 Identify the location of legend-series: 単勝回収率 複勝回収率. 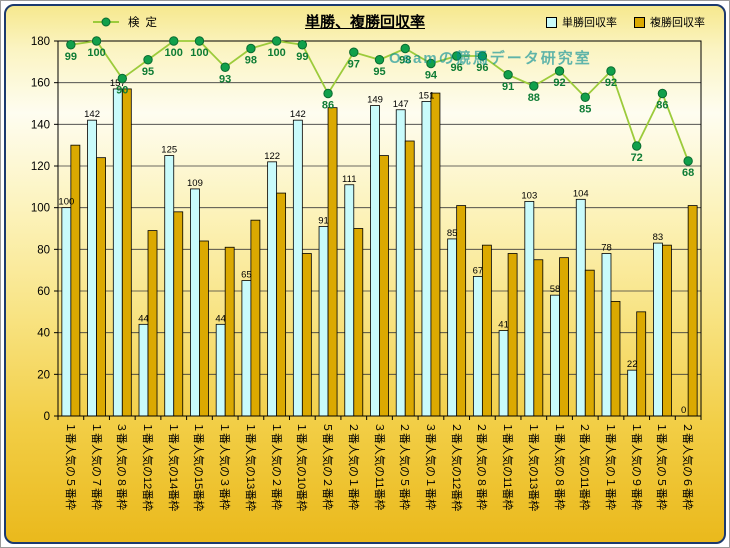
(625, 22).